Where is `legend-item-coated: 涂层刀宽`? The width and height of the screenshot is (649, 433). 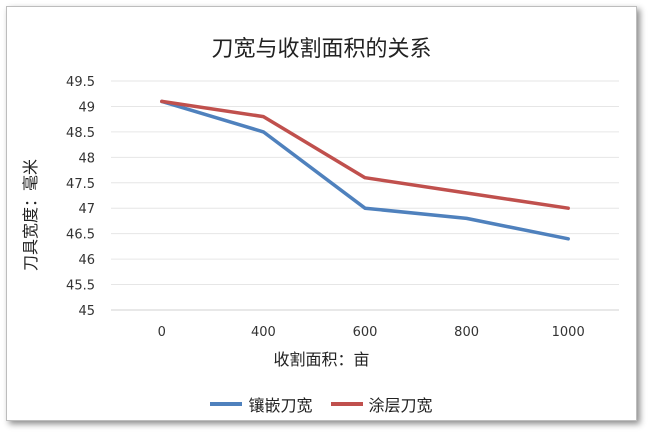 legend-item-coated: 涂层刀宽 is located at coordinates (381, 404).